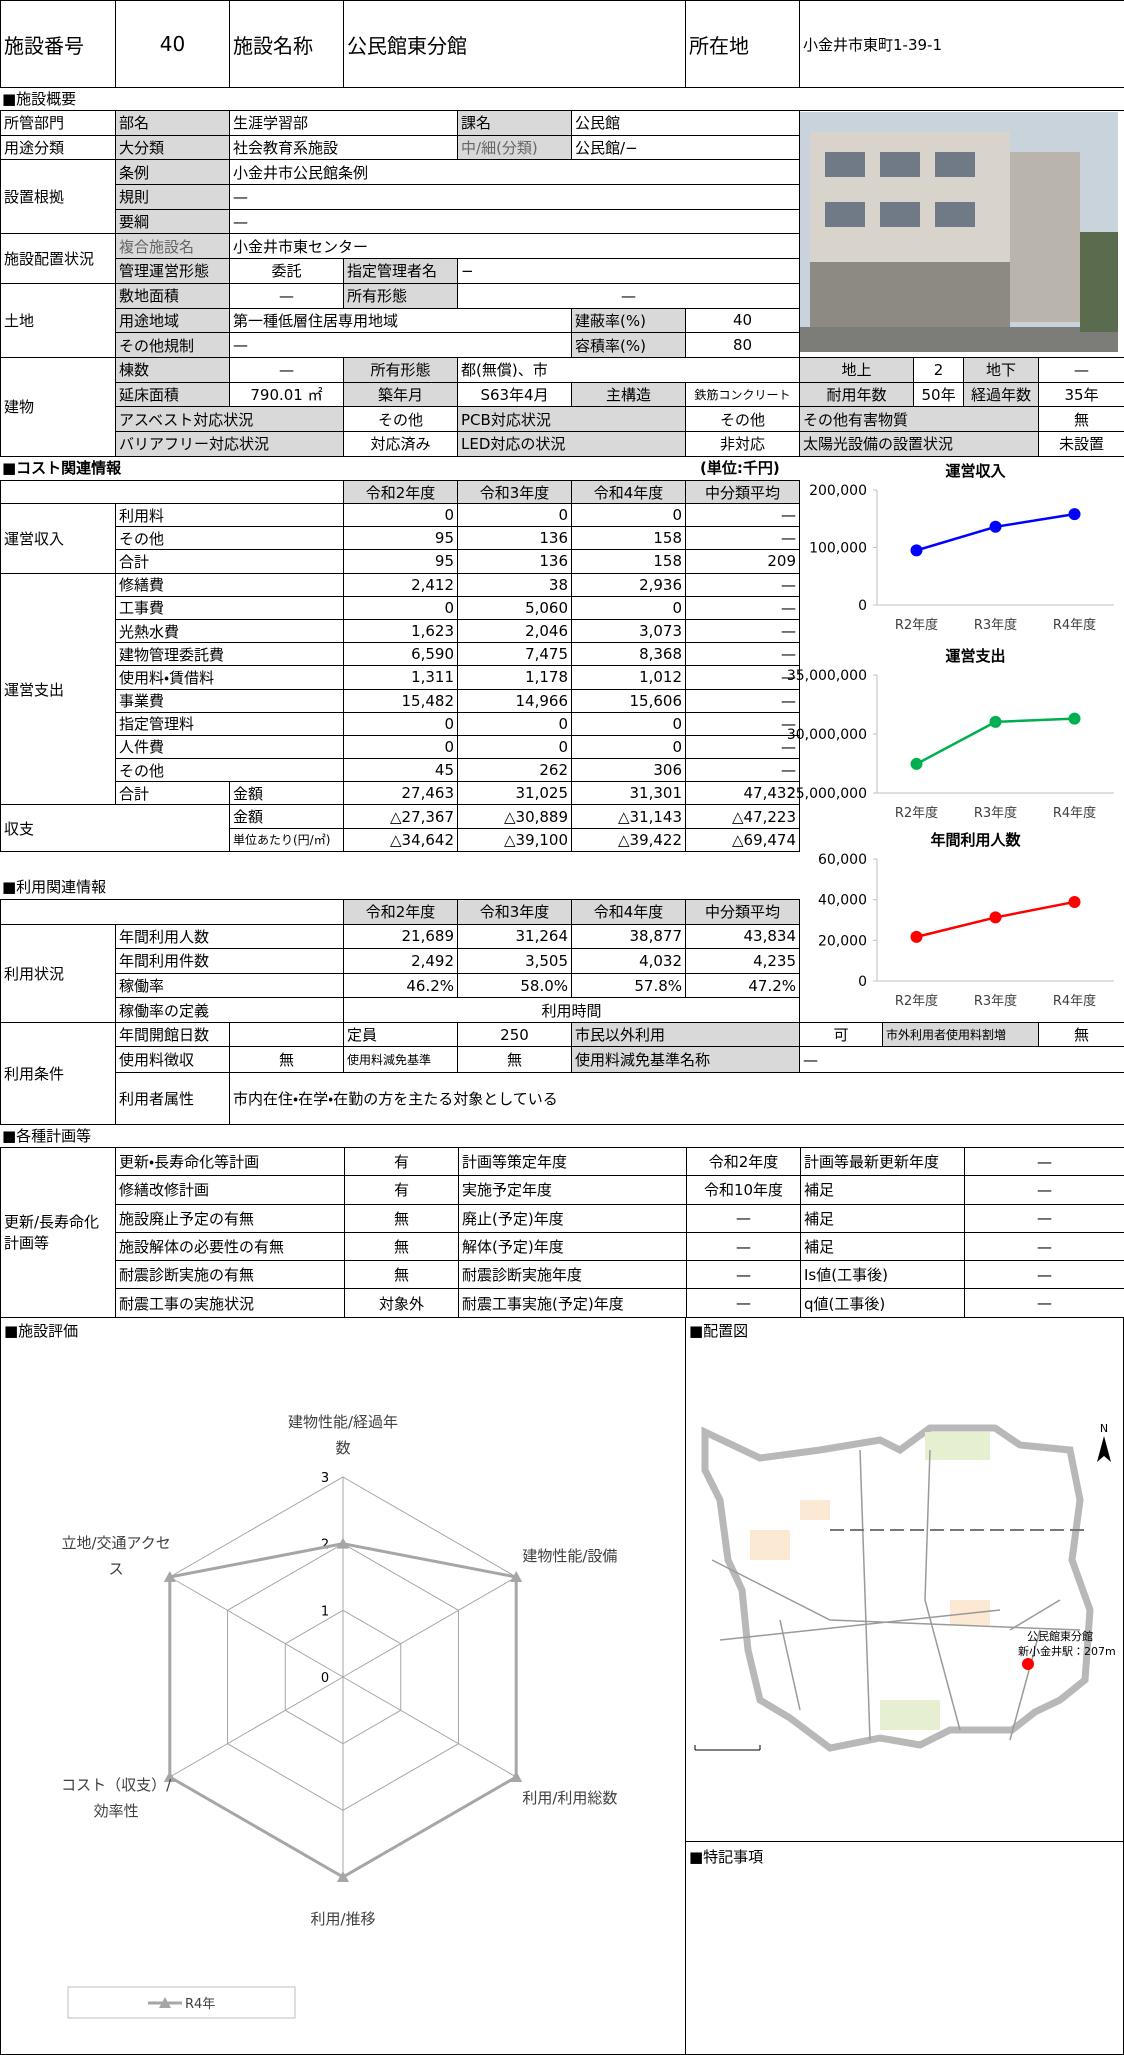 Image resolution: width=1124 pixels, height=2055 pixels. Describe the element at coordinates (62, 468) in the screenshot. I see `section-label: ■コスト関連情報` at that location.